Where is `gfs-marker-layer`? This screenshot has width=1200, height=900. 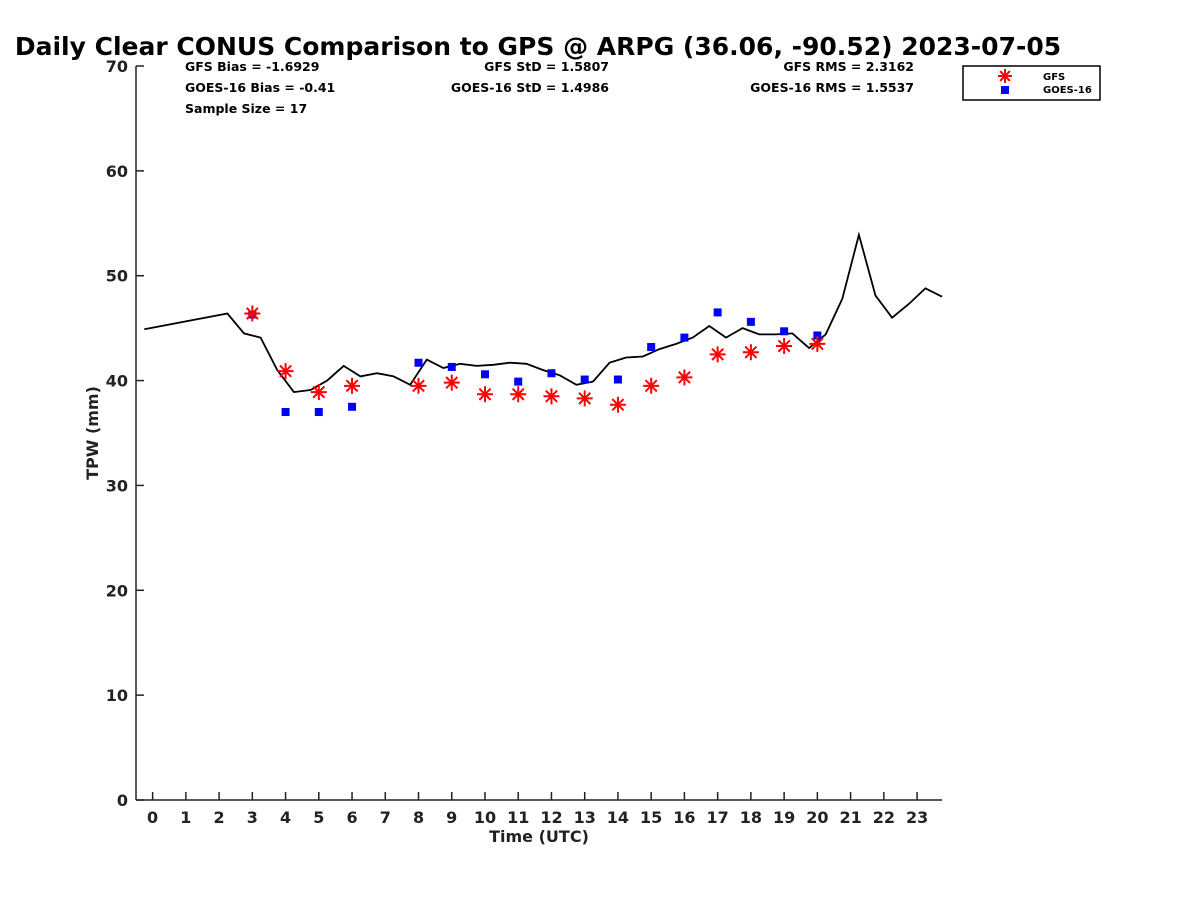 gfs-marker-layer is located at coordinates (535, 359).